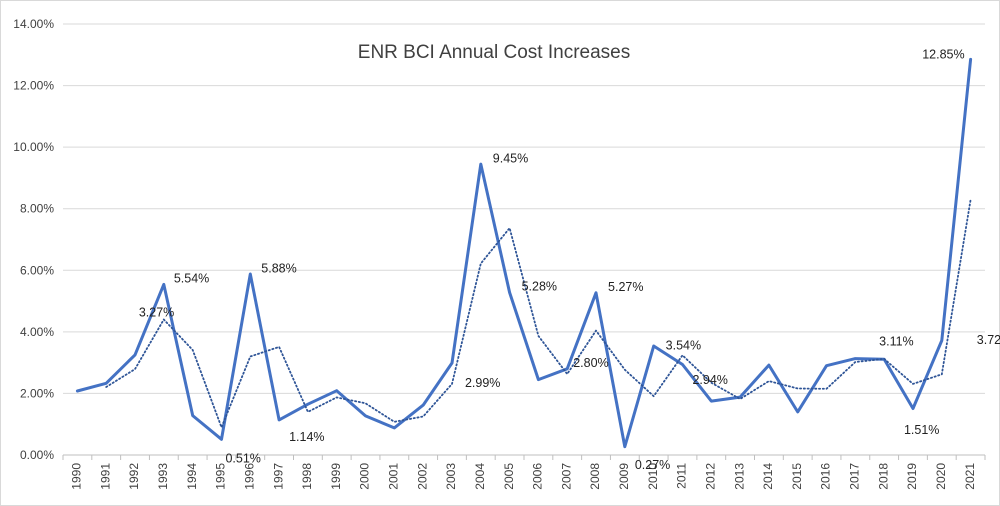 This screenshot has width=1000, height=506. Describe the element at coordinates (37, 332) in the screenshot. I see `y-tick-label: 4.00%` at that location.